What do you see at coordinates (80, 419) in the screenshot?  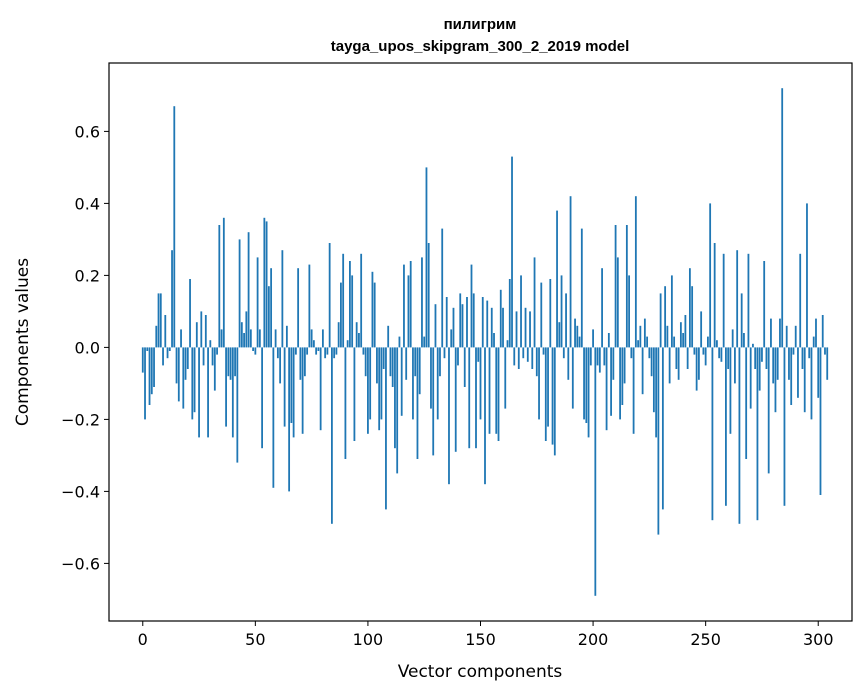 I see `y-tick-label: −0.2` at bounding box center [80, 419].